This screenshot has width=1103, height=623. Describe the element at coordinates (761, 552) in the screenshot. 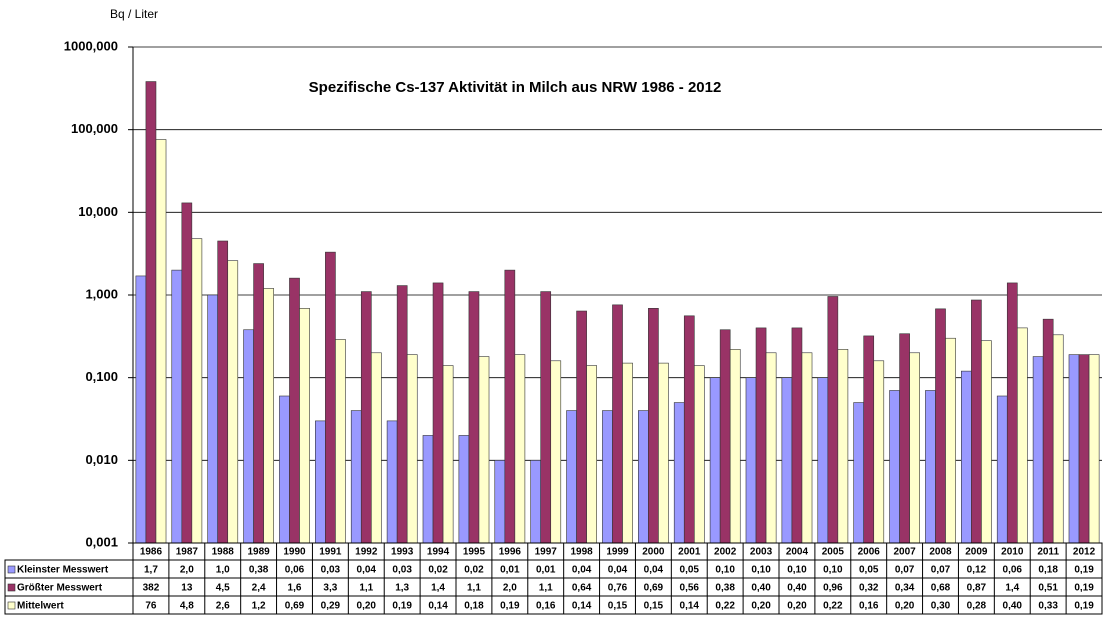

I see `x-tick-label: 2003` at that location.